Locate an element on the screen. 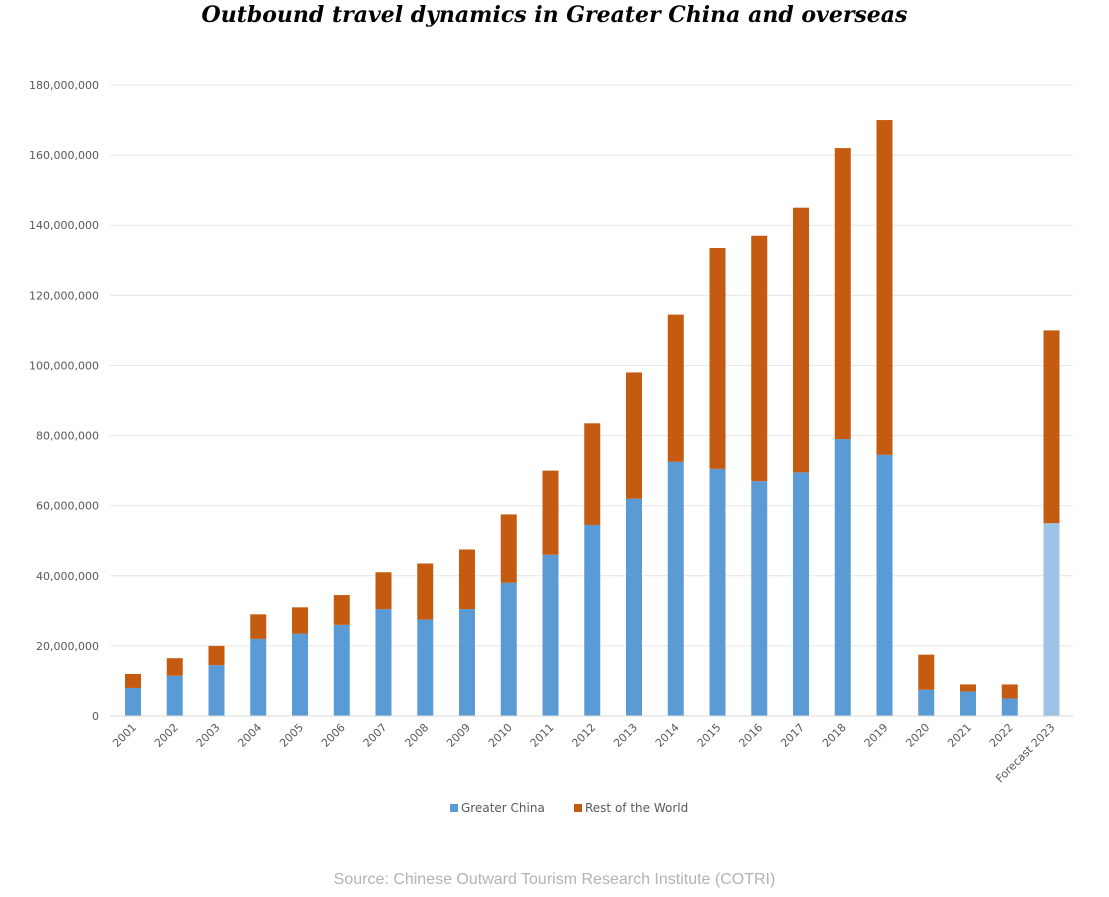 The height and width of the screenshot is (897, 1109). legend-label-greater-china: Greater China is located at coordinates (503, 808).